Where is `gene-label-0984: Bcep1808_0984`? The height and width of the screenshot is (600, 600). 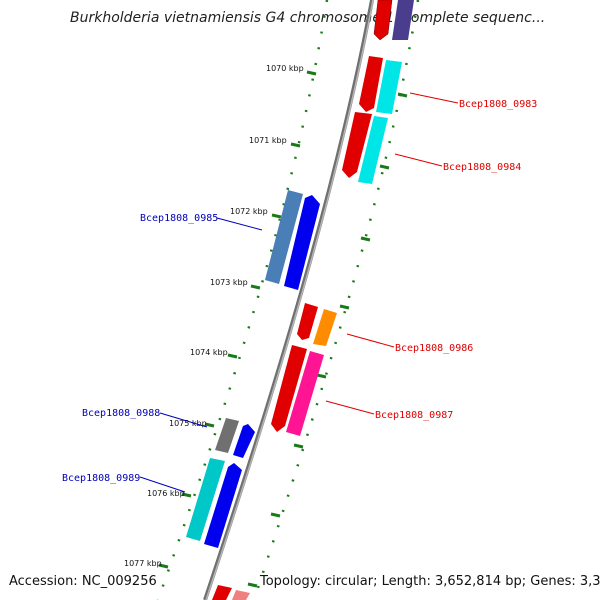
gene-label-0984: Bcep1808_0984 is located at coordinates (482, 167).